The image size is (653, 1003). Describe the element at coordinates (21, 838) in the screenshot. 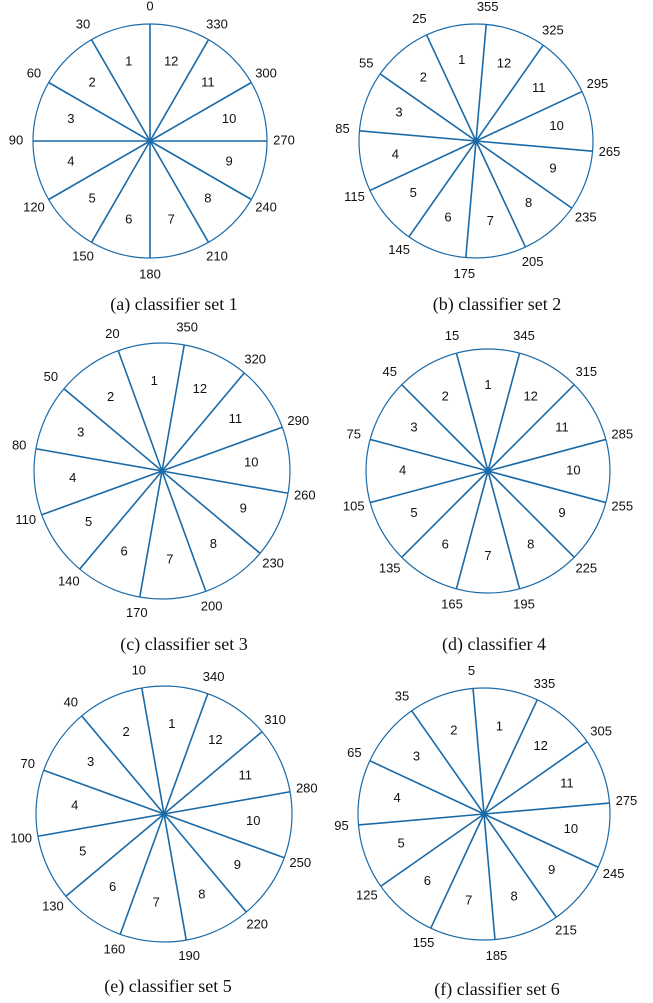

I see `angle-label: 100` at that location.